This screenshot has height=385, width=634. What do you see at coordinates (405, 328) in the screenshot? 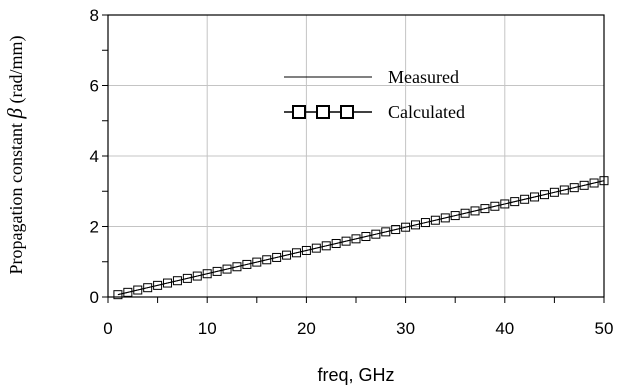
I see `x-tick-label: 30` at bounding box center [405, 328].